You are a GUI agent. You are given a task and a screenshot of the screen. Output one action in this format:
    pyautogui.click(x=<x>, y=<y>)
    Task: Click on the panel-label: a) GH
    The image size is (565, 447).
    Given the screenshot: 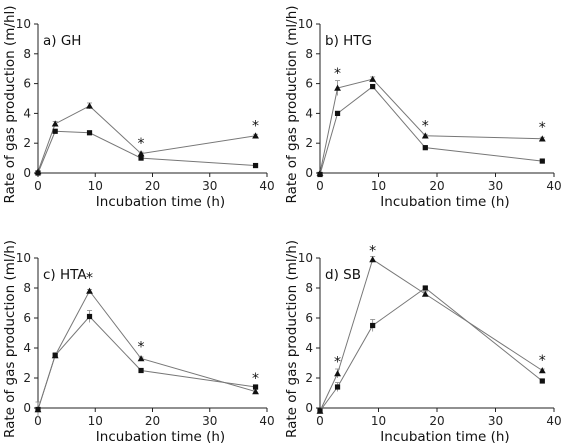 What is the action you would take?
    pyautogui.click(x=62, y=41)
    